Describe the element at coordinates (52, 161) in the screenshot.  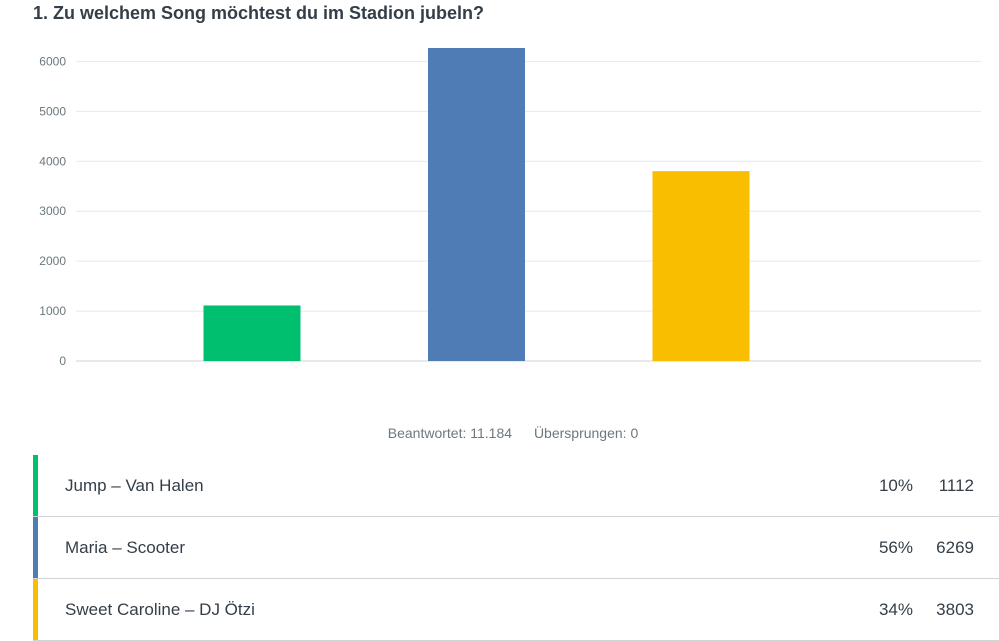
I see `y-tick-label: 4000` at that location.